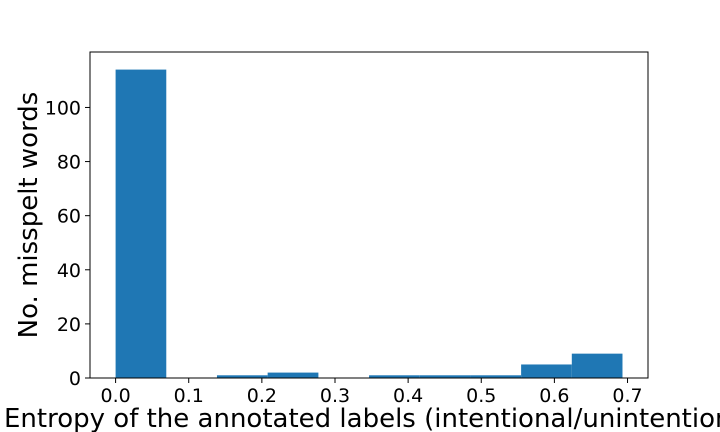 This screenshot has width=720, height=432. I want to click on x-tick-label: 0.5, so click(481, 396).